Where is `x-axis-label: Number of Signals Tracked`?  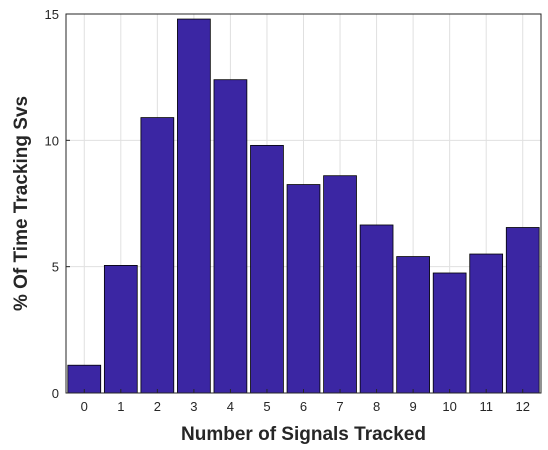 x-axis-label: Number of Signals Tracked is located at coordinates (303, 434).